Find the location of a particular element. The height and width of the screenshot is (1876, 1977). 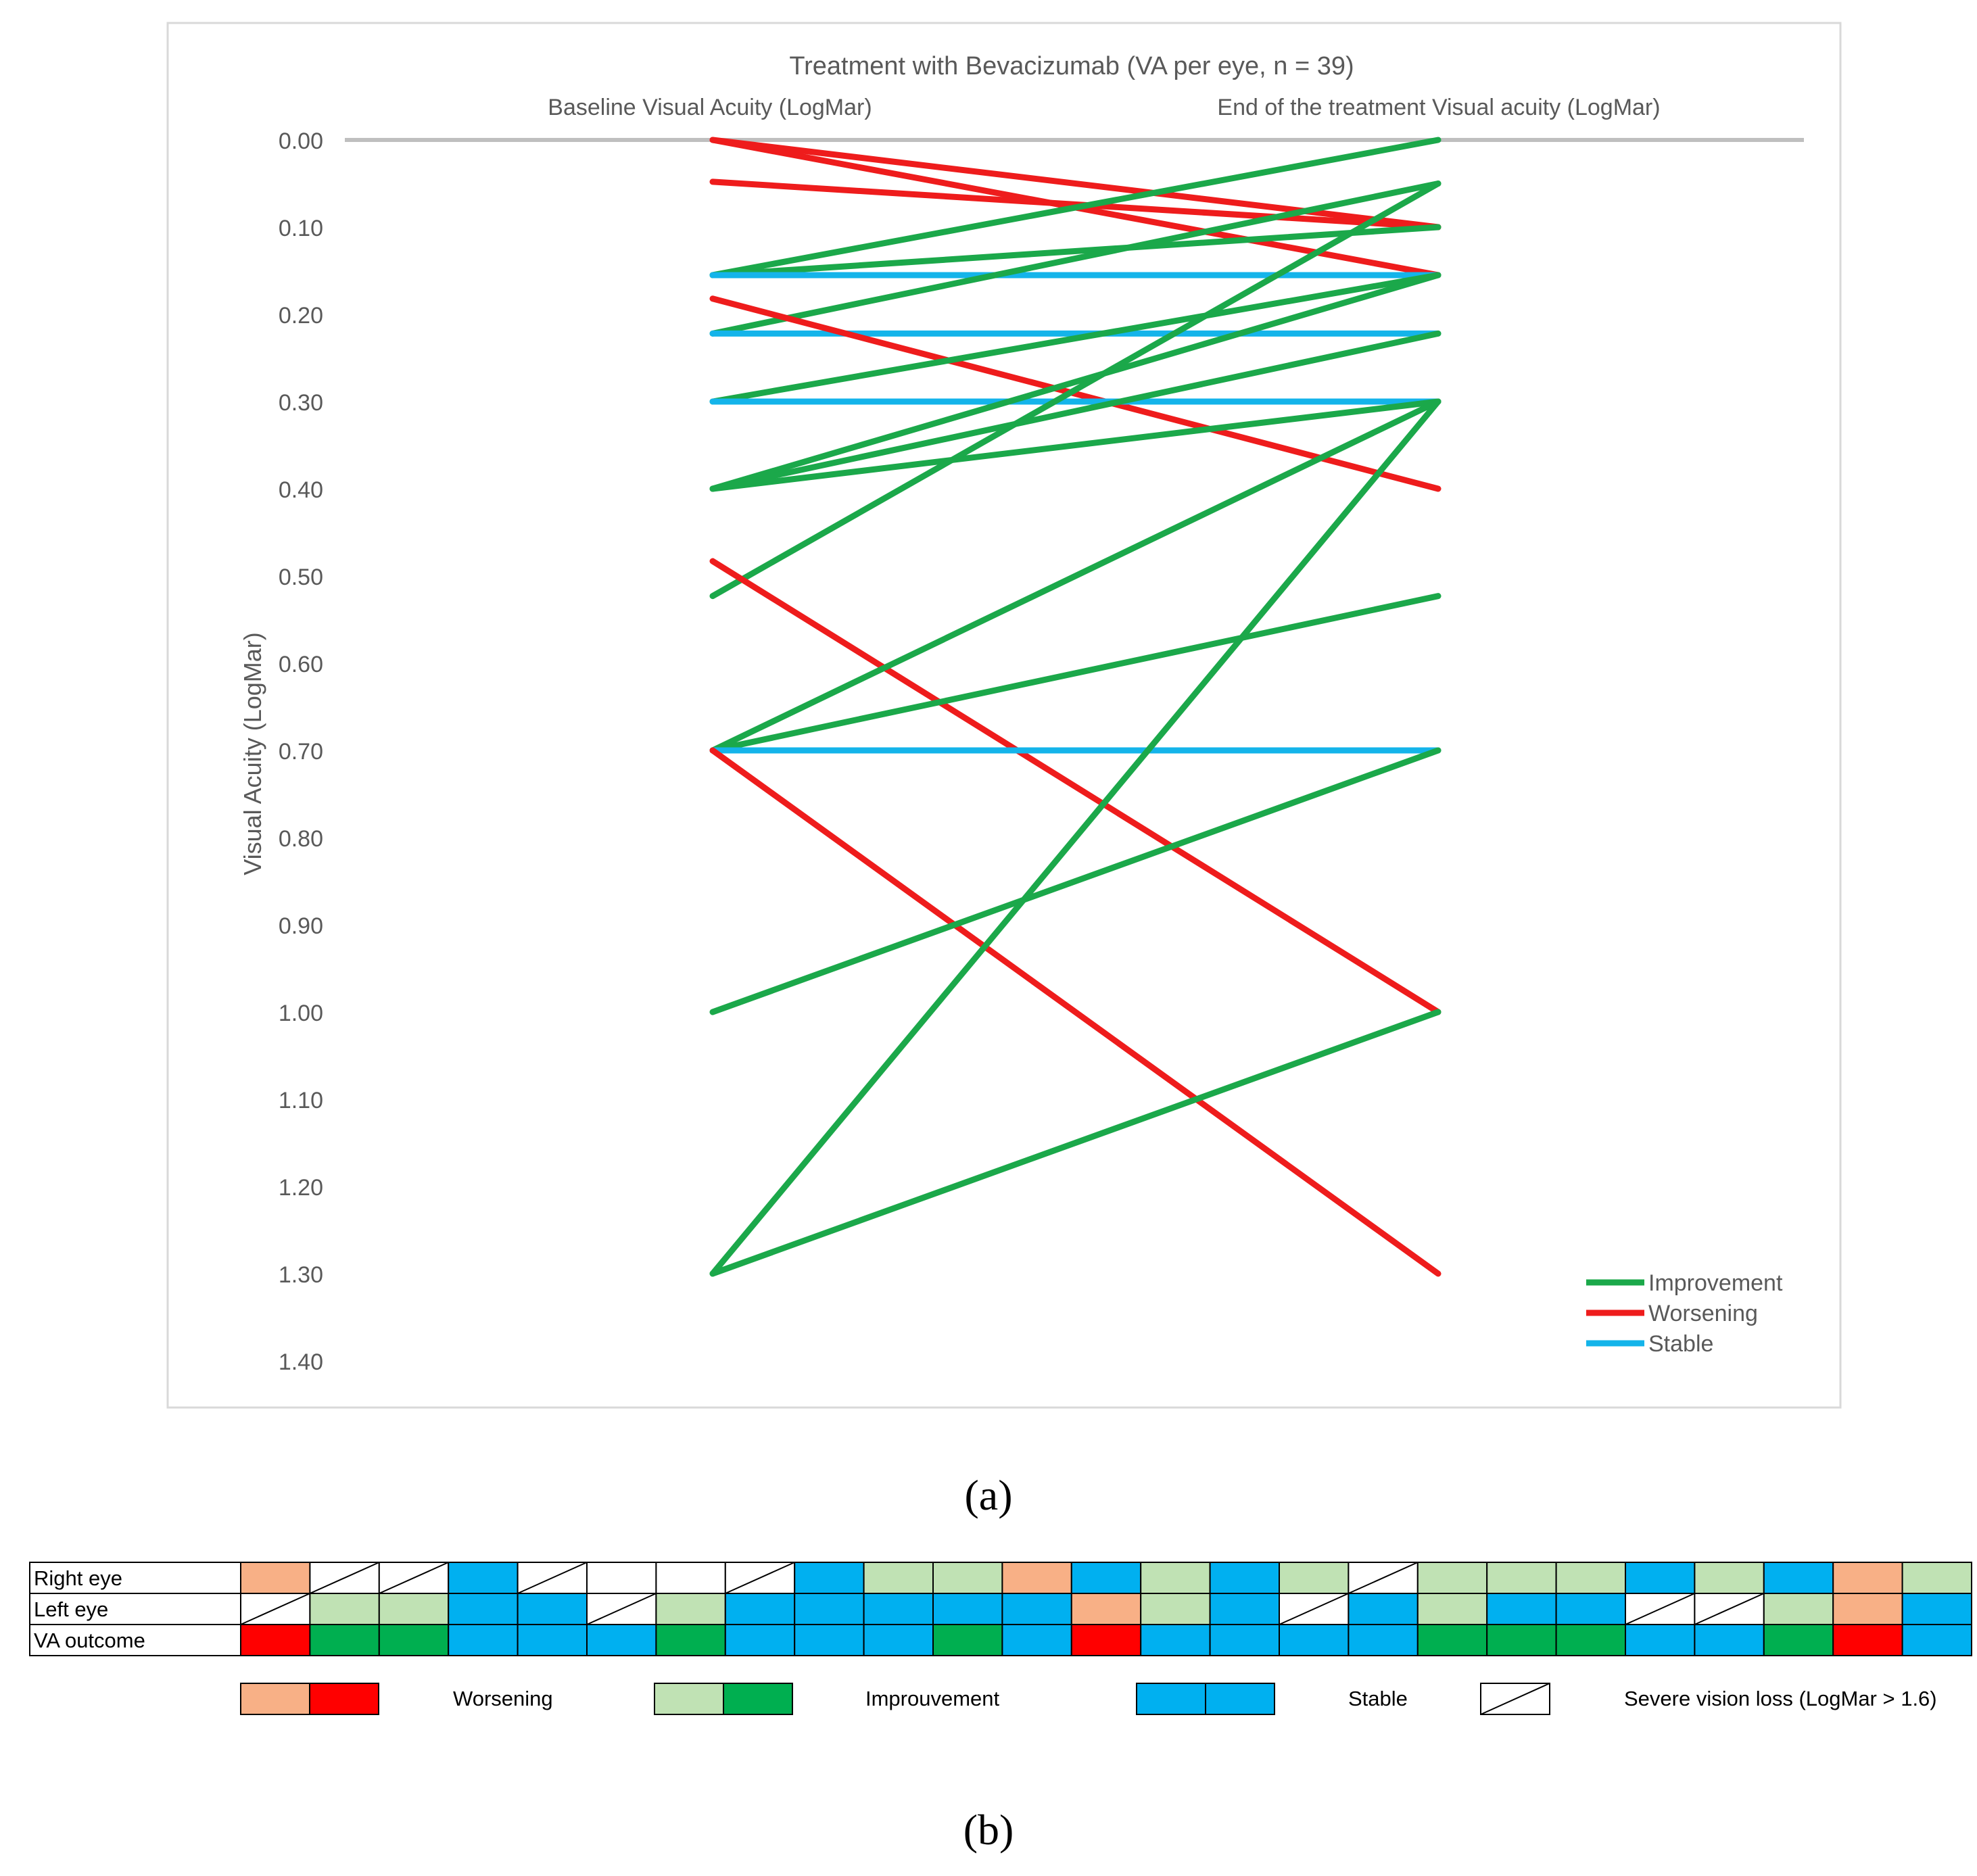

y-tick-label: 0.30 is located at coordinates (301, 403).